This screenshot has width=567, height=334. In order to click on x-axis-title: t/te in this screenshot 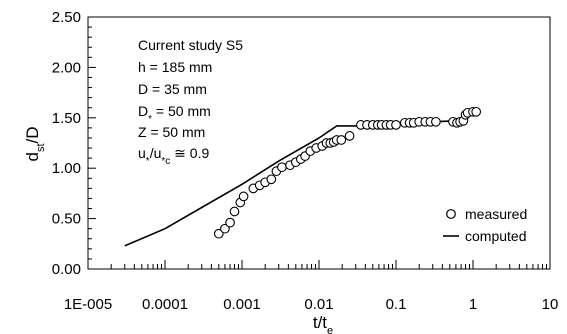, I will do `click(323, 323)`.